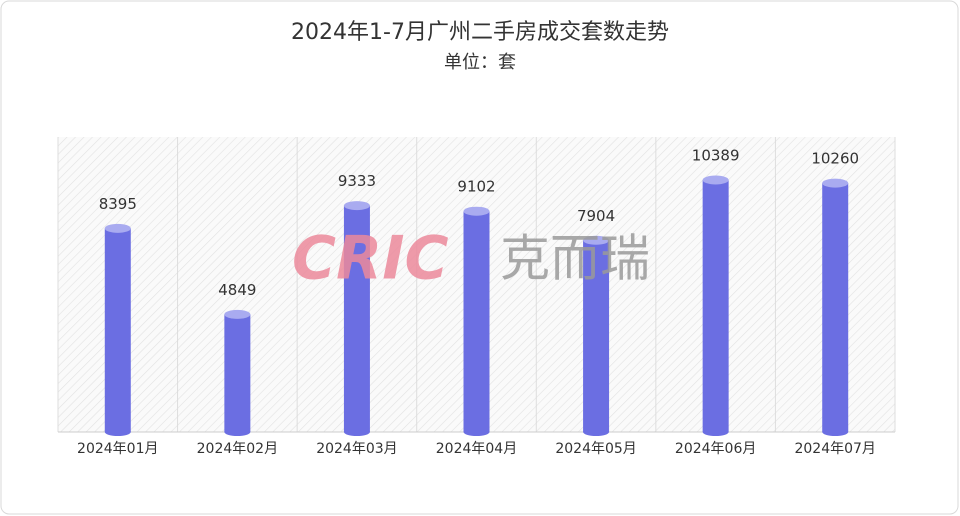 Image resolution: width=960 pixels, height=516 pixels. Describe the element at coordinates (118, 204) in the screenshot. I see `data-label: 8395` at that location.